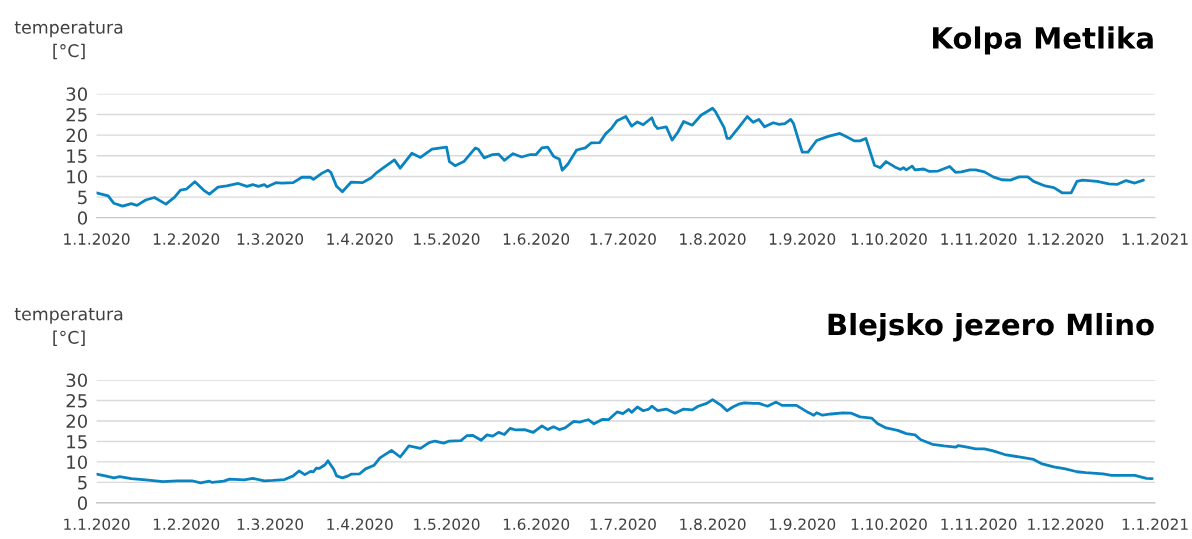  I want to click on chart-title: Kolpa Metlika, so click(1043, 40).